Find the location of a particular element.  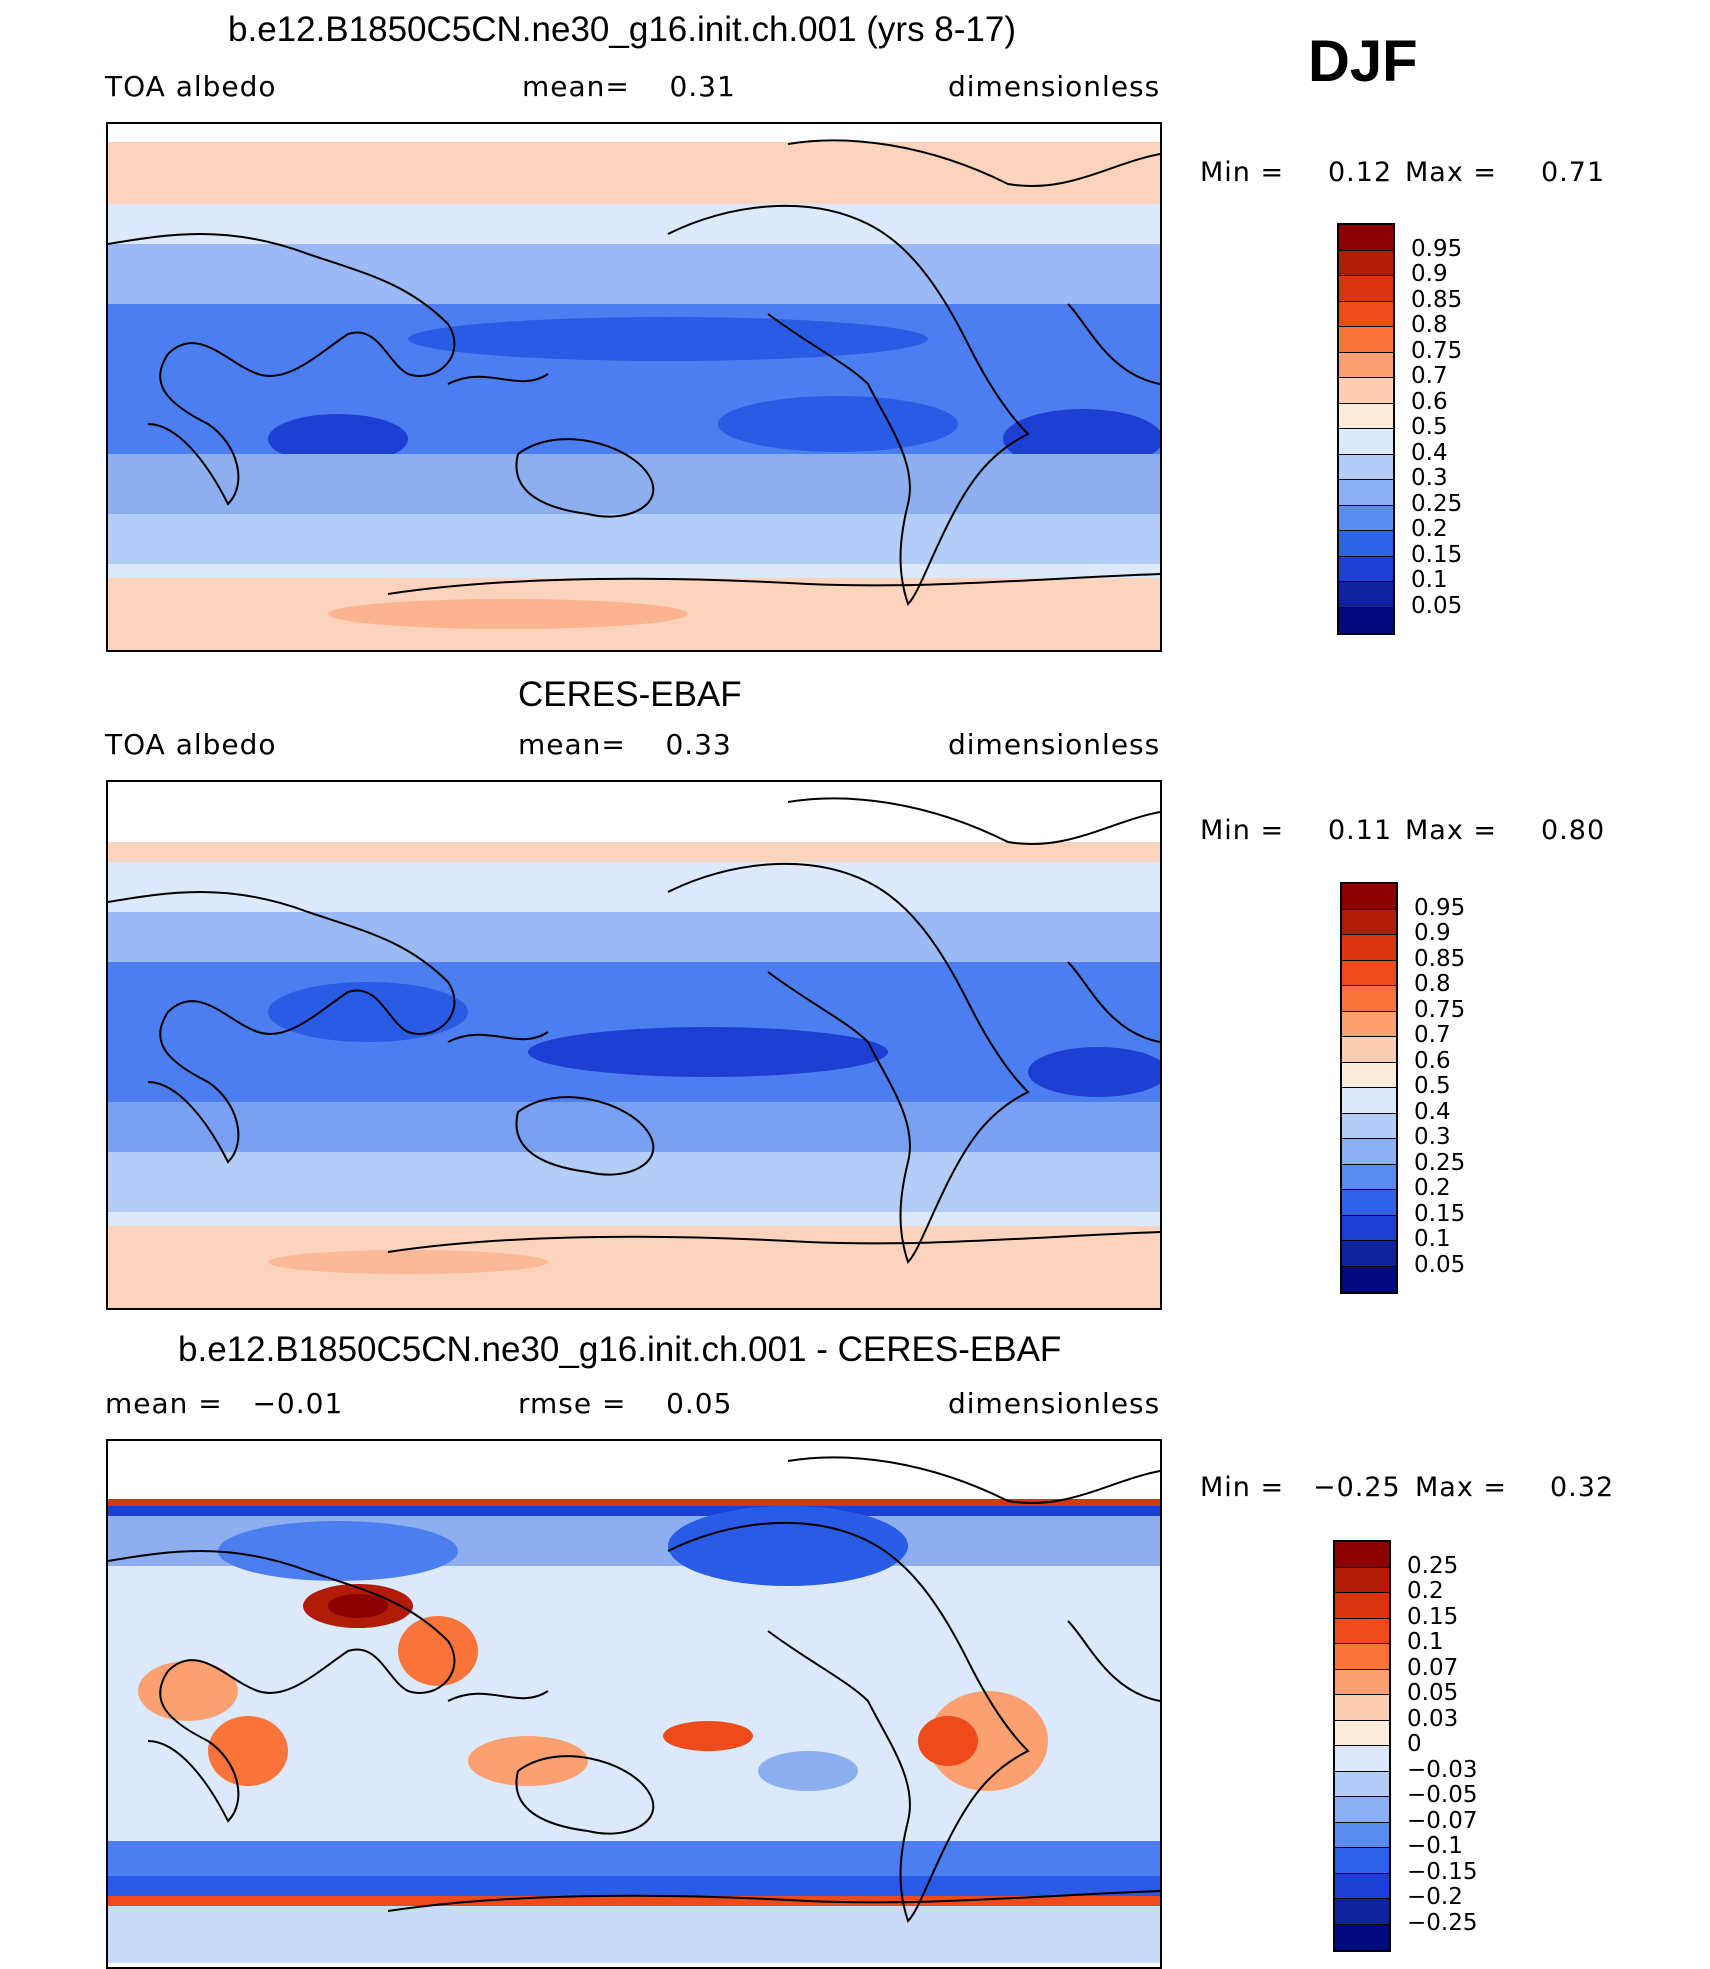

panel-3-max-label: Max = is located at coordinates (1461, 1487).